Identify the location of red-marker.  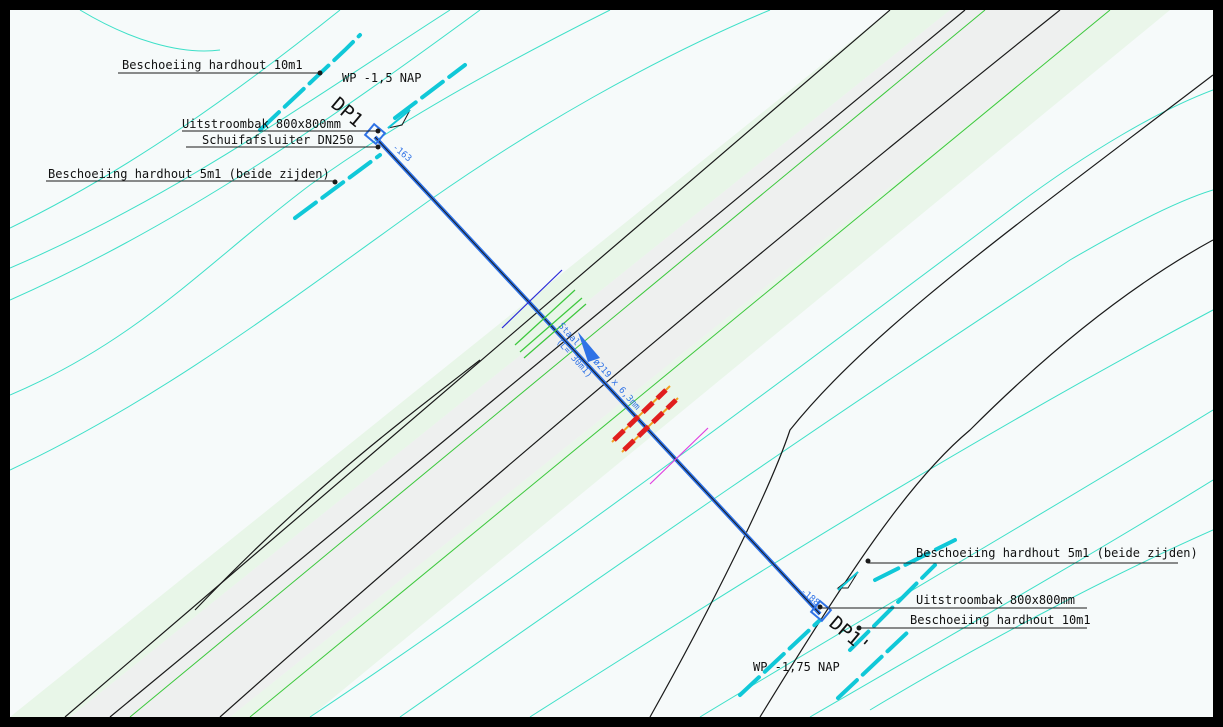
(645, 419).